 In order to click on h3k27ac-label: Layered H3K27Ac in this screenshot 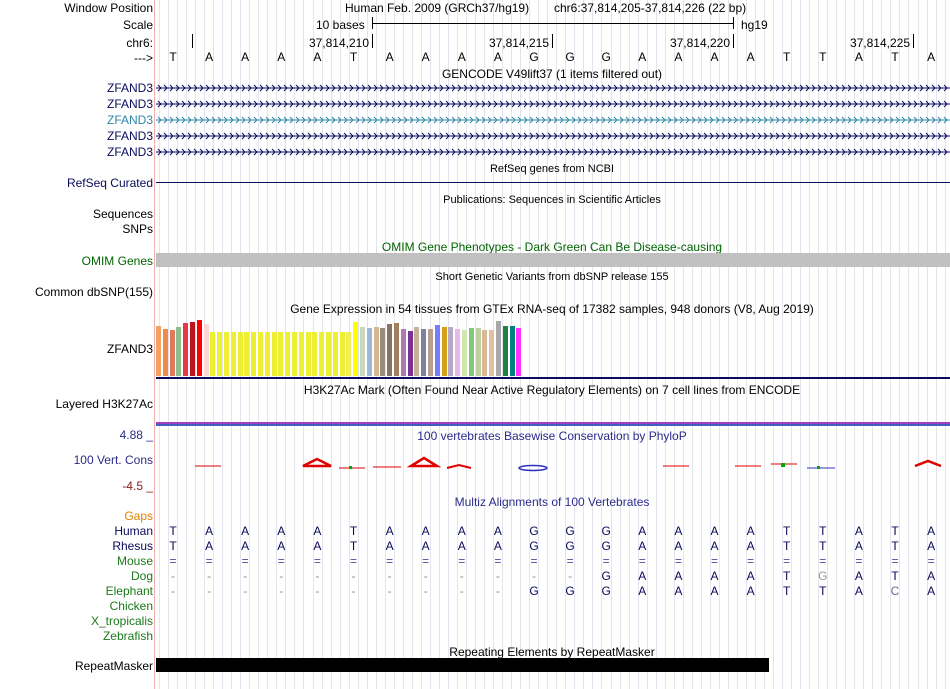, I will do `click(104, 404)`.